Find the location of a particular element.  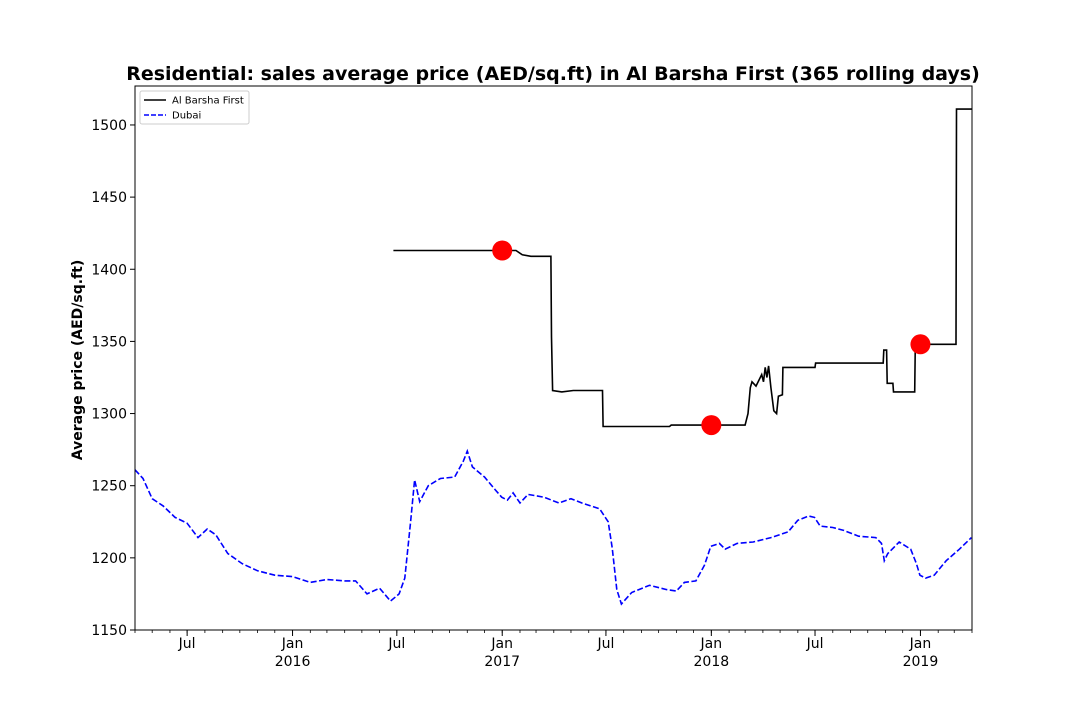

y-tick-label: 1400 is located at coordinates (109, 270).